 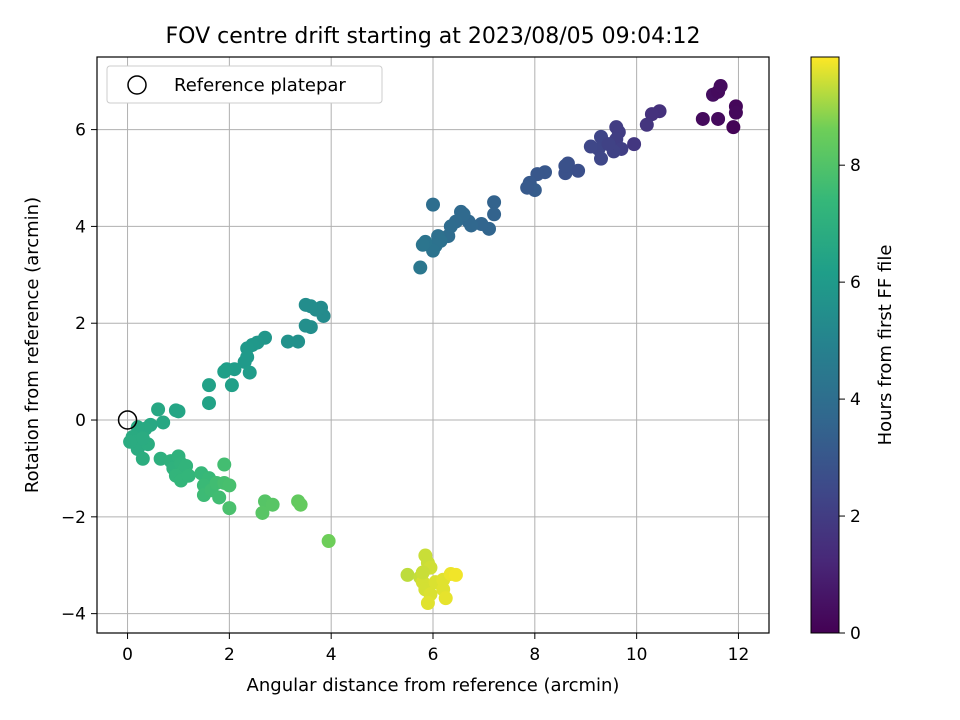 What do you see at coordinates (80, 421) in the screenshot?
I see `y-tick-label: 0` at bounding box center [80, 421].